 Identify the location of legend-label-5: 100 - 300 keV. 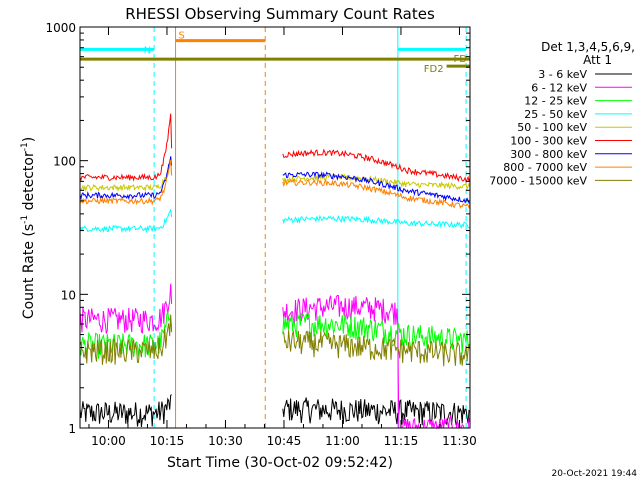
(548, 141).